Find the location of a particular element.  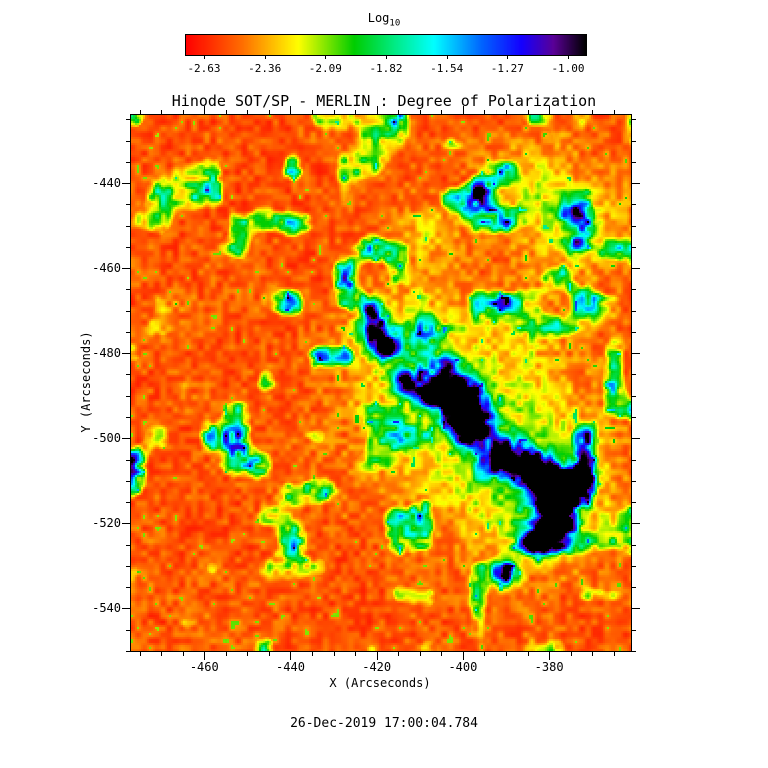

y-tick-label: -480 is located at coordinates (106, 353).